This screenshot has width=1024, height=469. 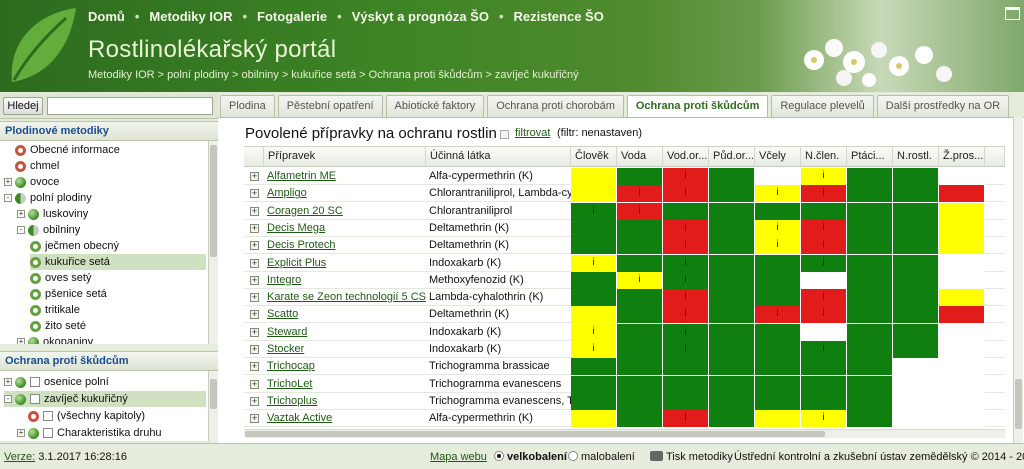 I want to click on table-row: + Decis Mega Deltamethrin (K) i i i, so click(x=624, y=228).